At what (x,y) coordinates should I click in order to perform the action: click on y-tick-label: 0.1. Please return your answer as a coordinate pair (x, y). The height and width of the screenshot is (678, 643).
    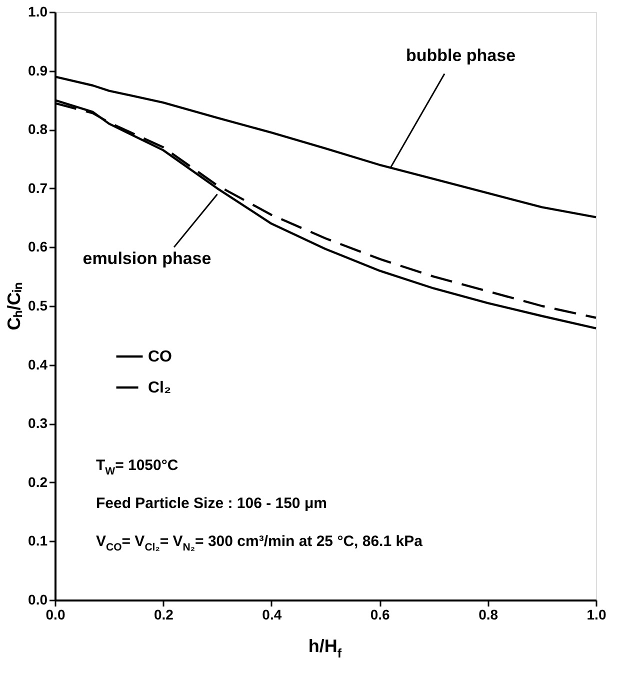
    Looking at the image, I should click on (38, 540).